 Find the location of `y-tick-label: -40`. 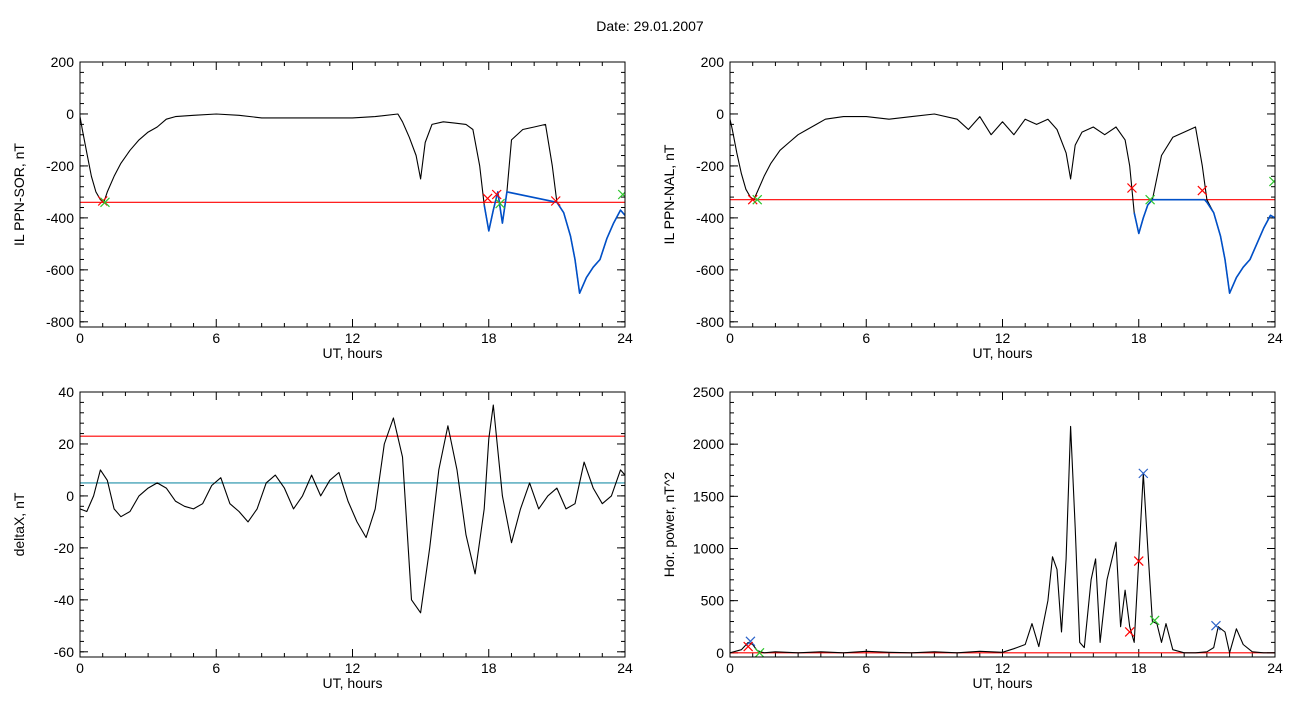

y-tick-label: -40 is located at coordinates (64, 600).